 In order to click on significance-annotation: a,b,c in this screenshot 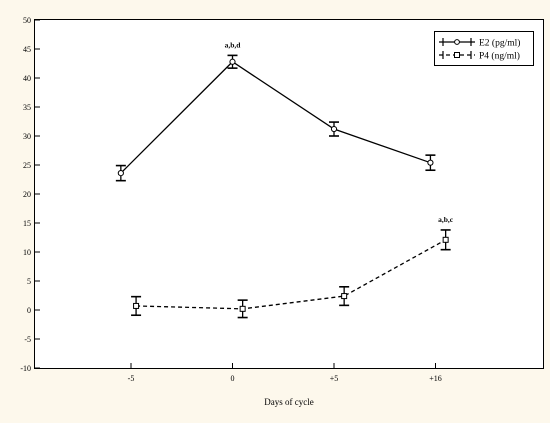, I will do `click(446, 219)`.